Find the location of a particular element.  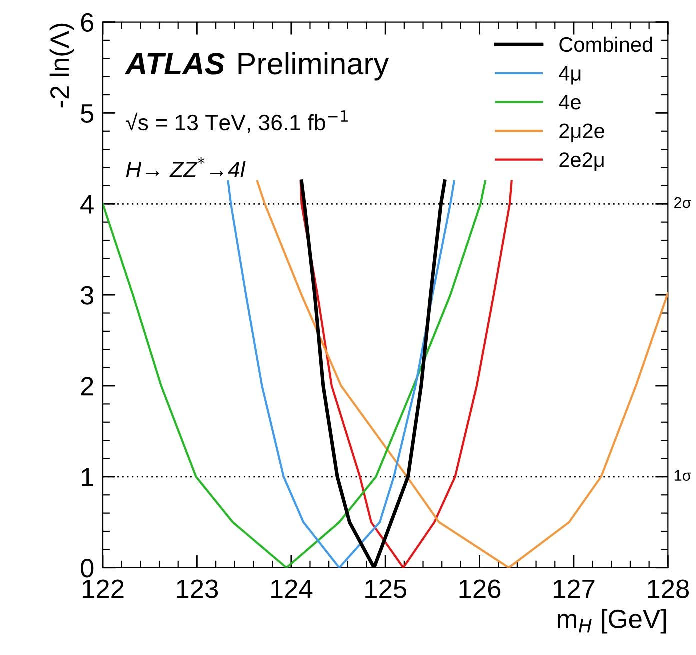

y-tick-label: 6 is located at coordinates (87, 22).